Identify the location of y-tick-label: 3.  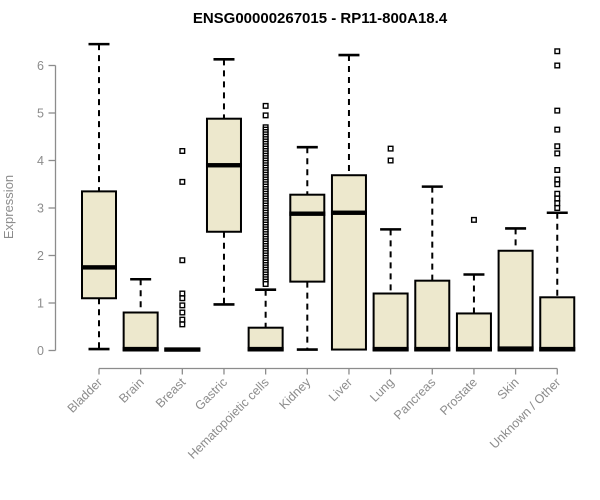
(40, 209).